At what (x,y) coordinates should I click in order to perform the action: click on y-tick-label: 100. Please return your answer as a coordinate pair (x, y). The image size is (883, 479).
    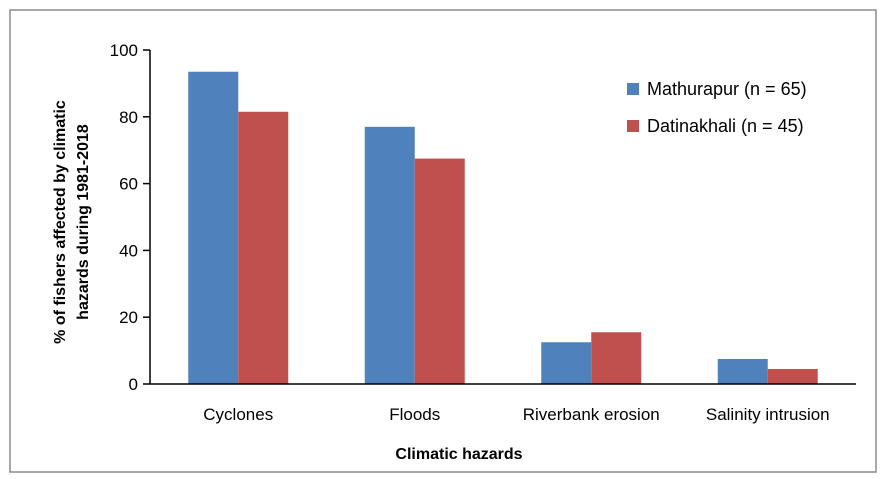
    Looking at the image, I should click on (124, 50).